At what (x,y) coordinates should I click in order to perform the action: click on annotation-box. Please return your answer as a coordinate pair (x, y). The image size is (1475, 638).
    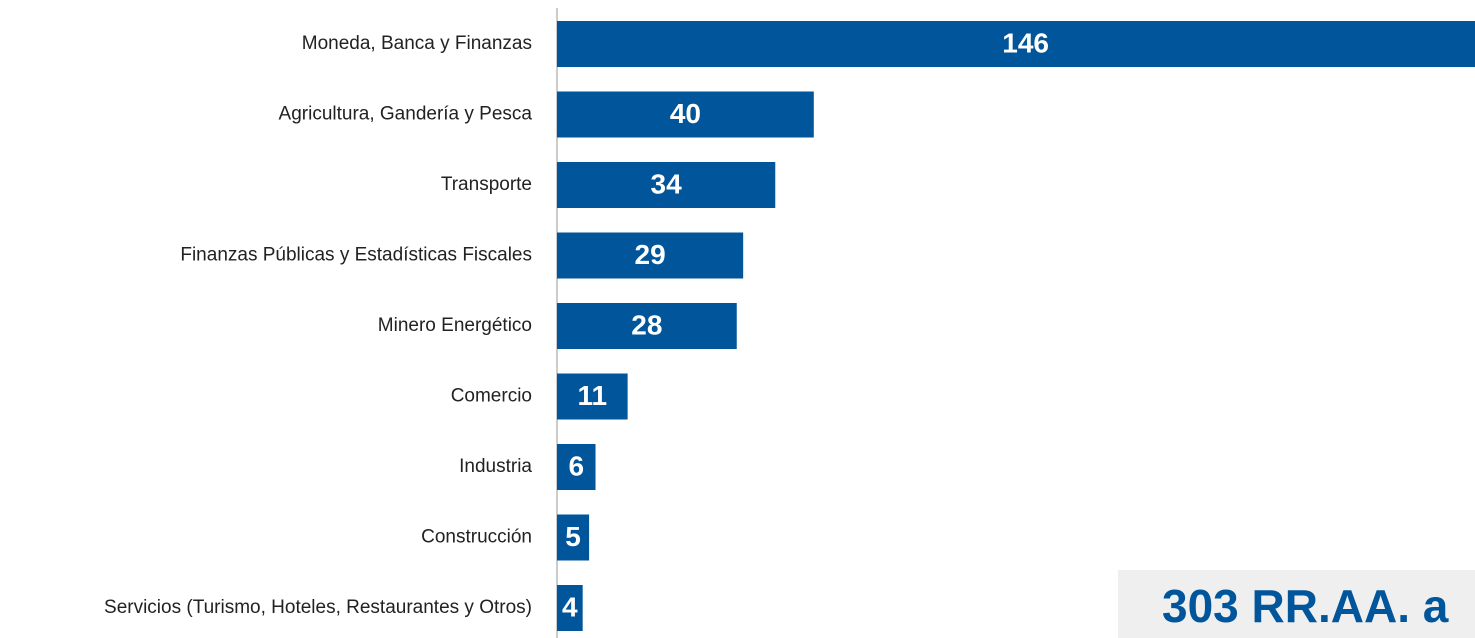
    Looking at the image, I should click on (1296, 604).